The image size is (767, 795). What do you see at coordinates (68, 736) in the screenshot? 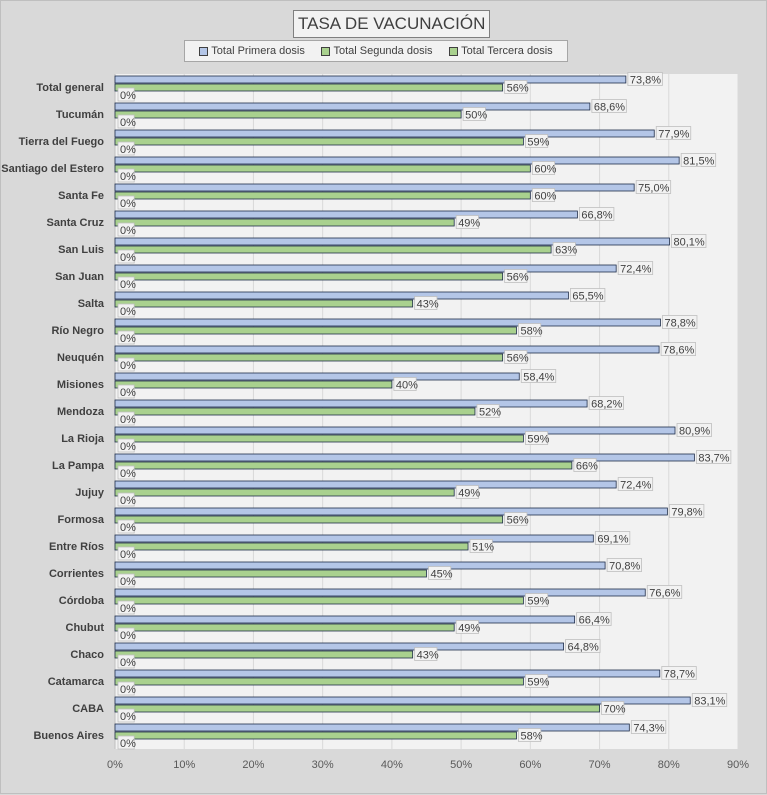
I see `category-label: Buenos Aires` at bounding box center [68, 736].